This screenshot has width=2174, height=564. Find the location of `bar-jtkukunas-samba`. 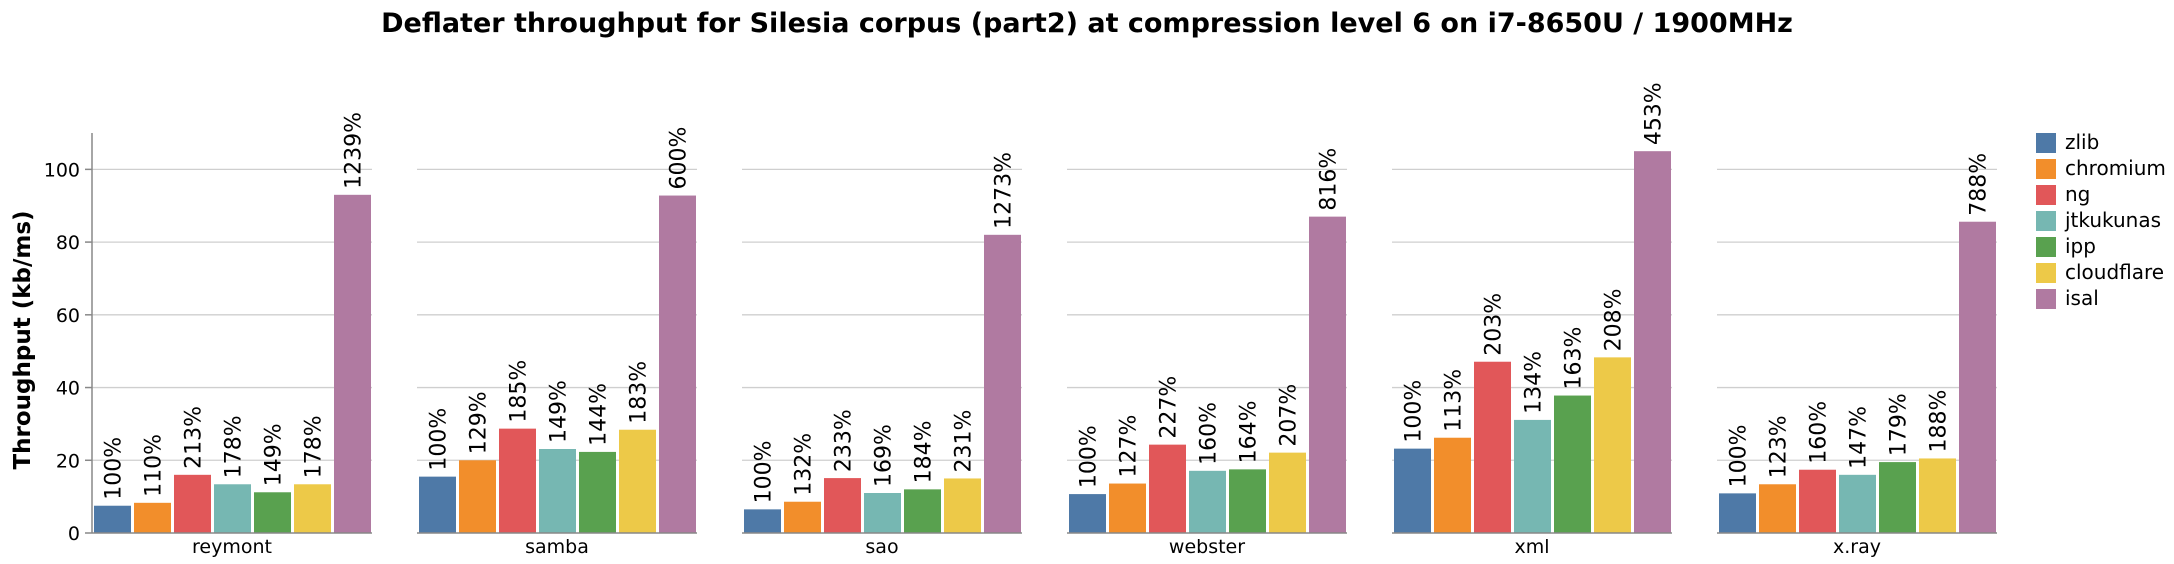

bar-jtkukunas-samba is located at coordinates (557, 491).